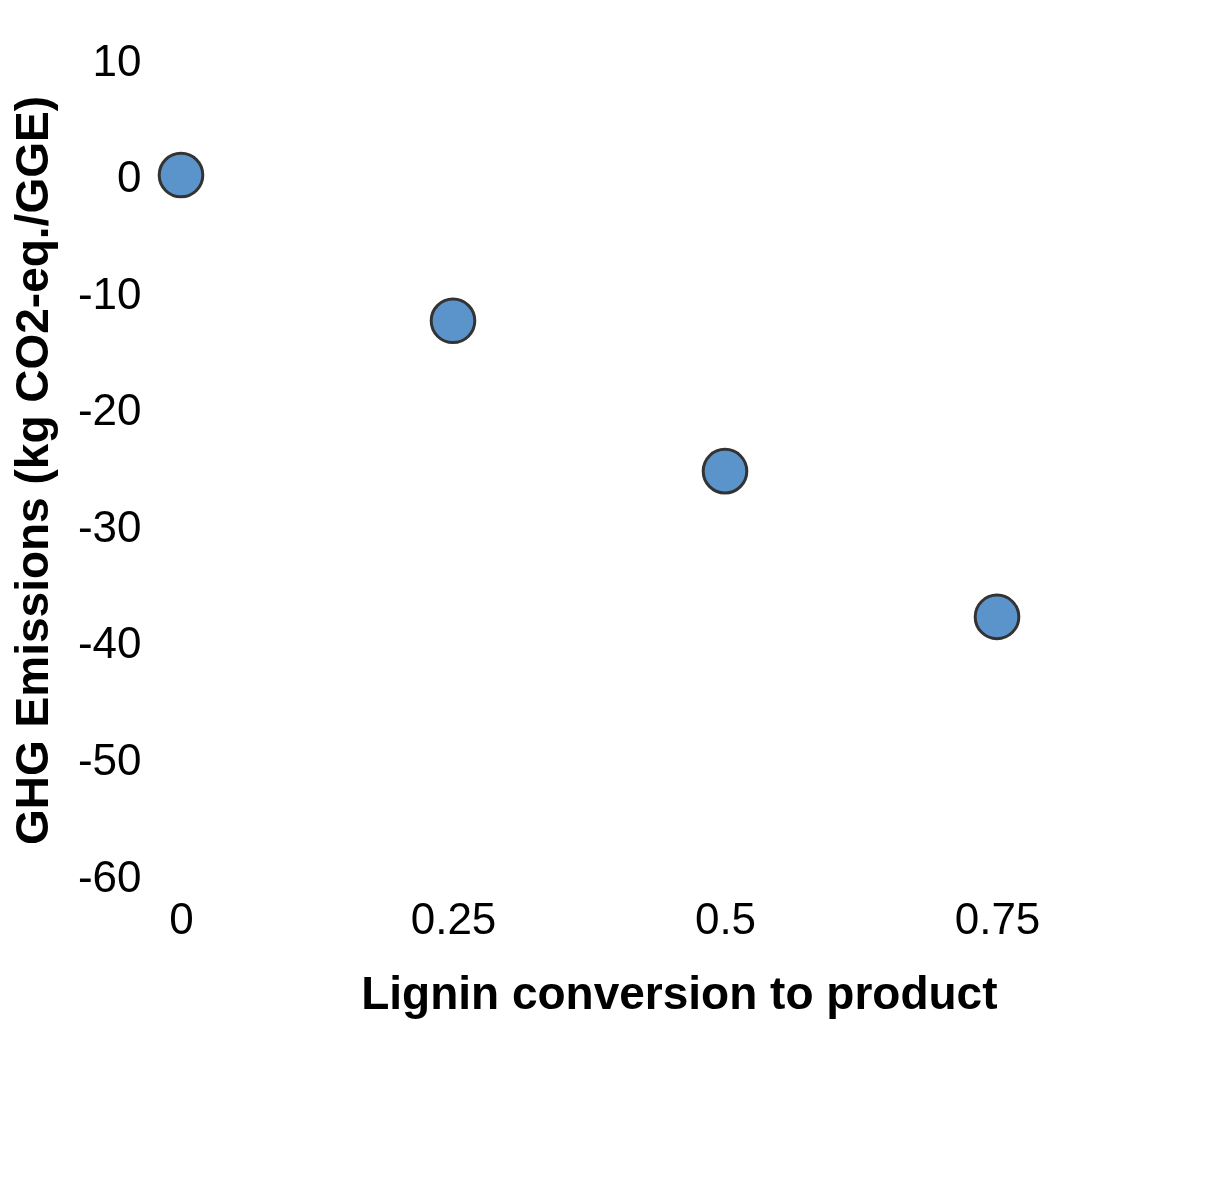 This screenshot has height=1181, width=1226. Describe the element at coordinates (117, 60) in the screenshot. I see `y-tick-label: 10` at that location.